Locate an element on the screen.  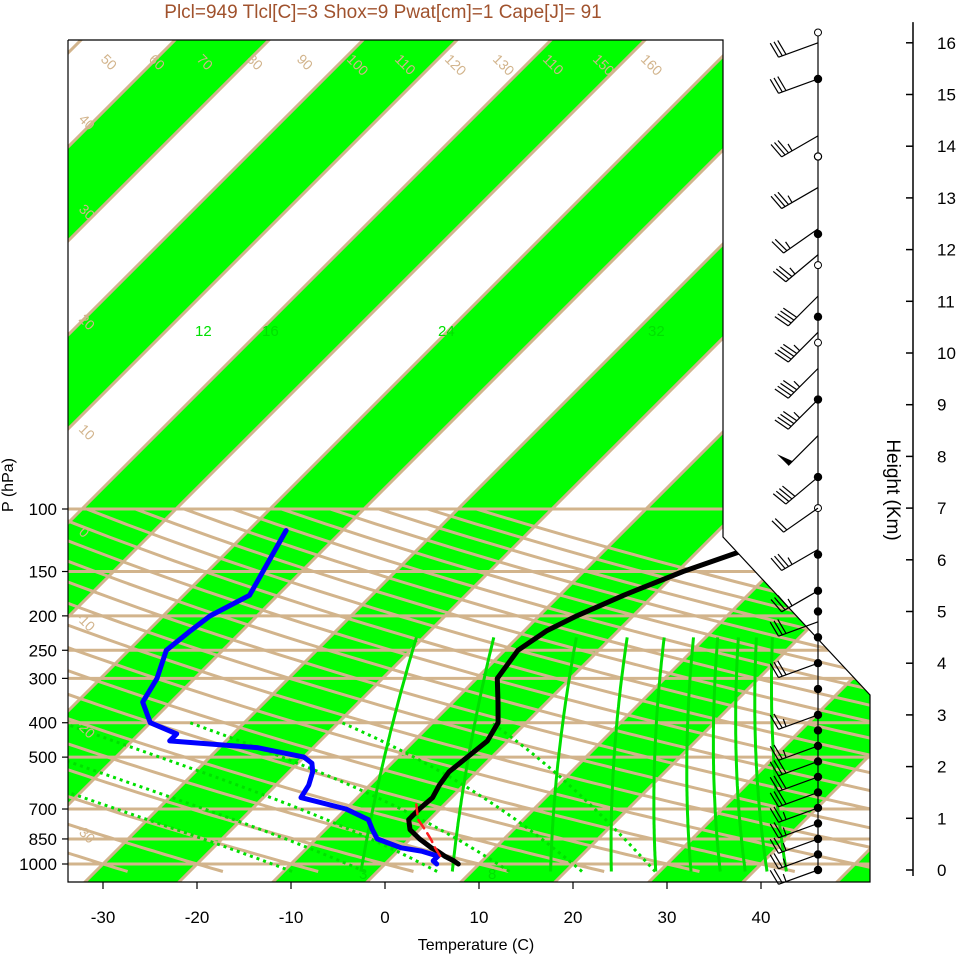
pressure-tick-label: 250 is located at coordinates (43, 650).